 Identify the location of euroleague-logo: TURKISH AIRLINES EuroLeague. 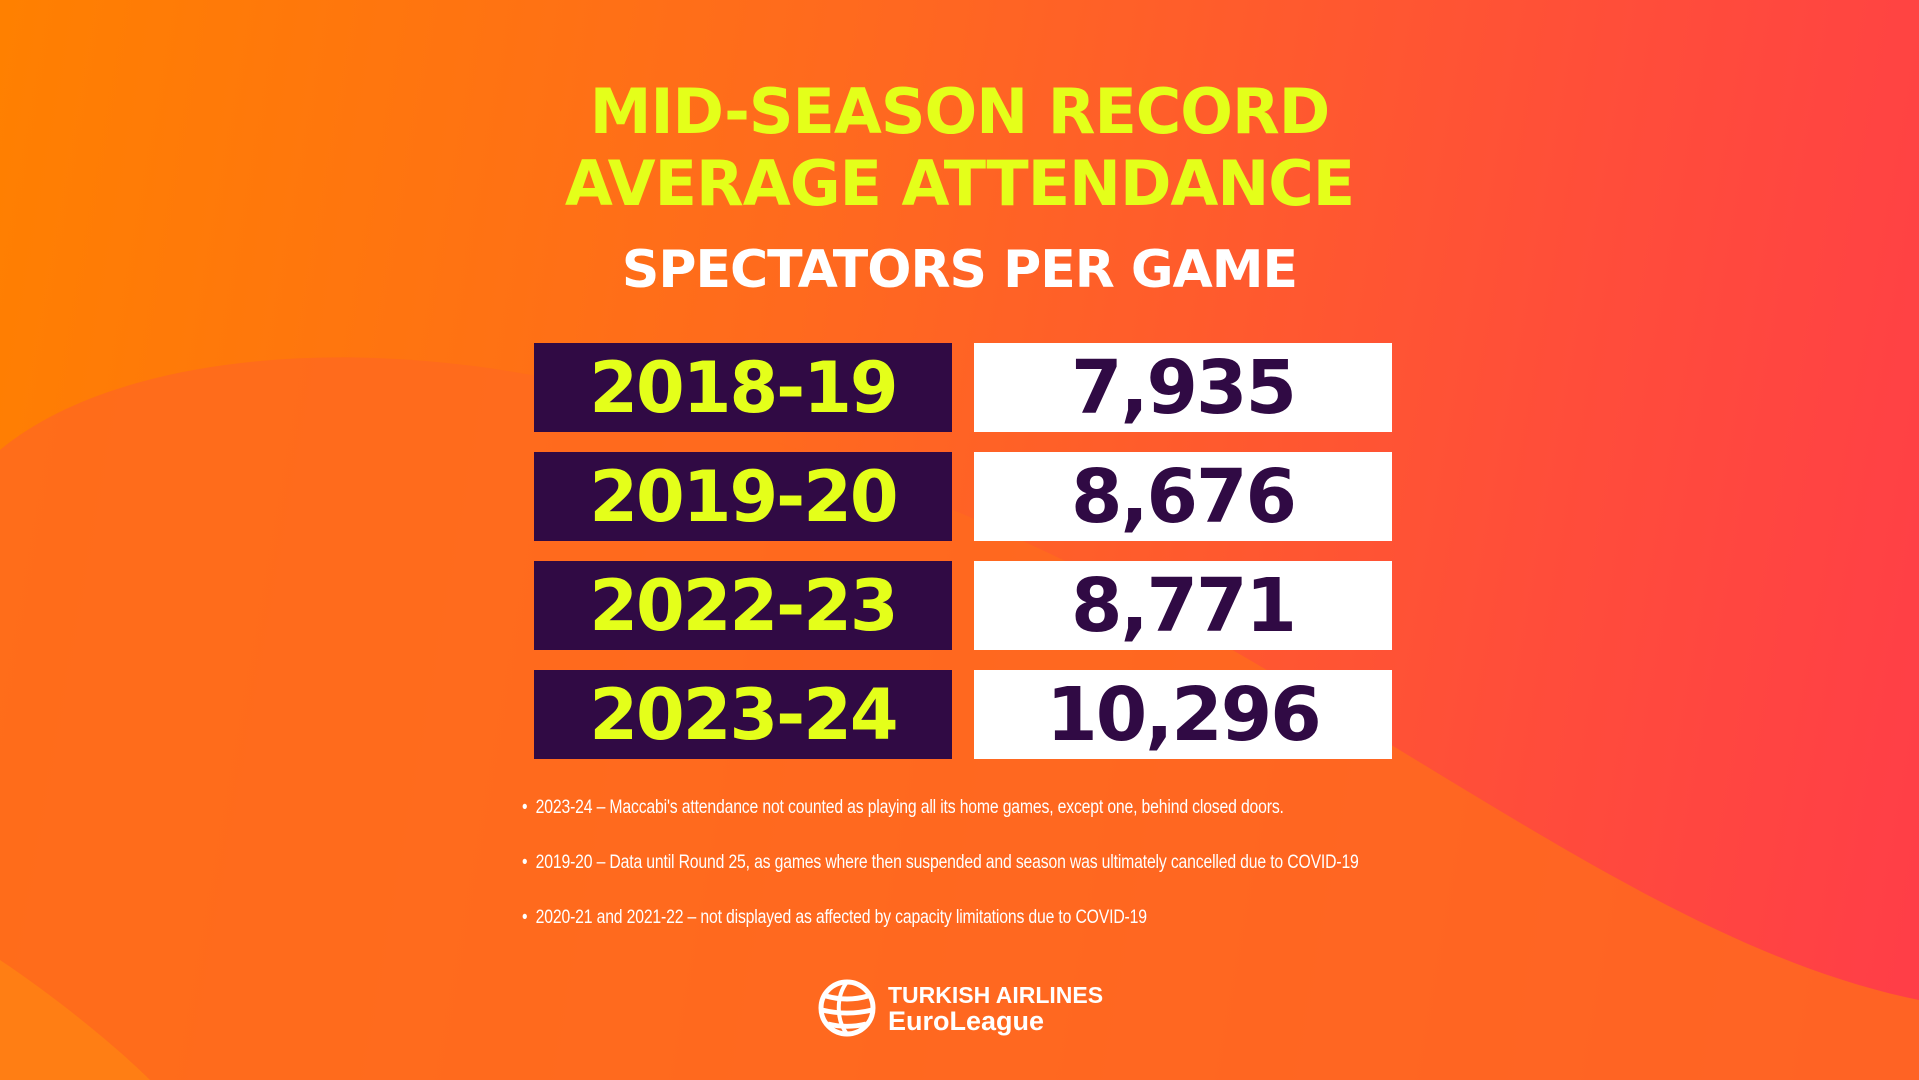
(968, 1008).